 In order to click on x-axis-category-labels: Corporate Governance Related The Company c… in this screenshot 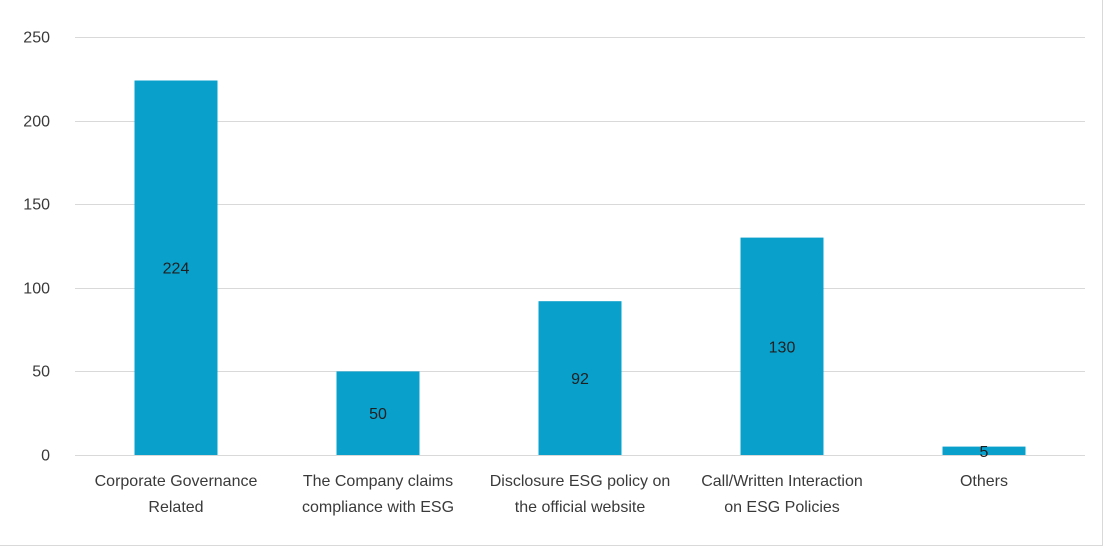, I will do `click(551, 494)`.